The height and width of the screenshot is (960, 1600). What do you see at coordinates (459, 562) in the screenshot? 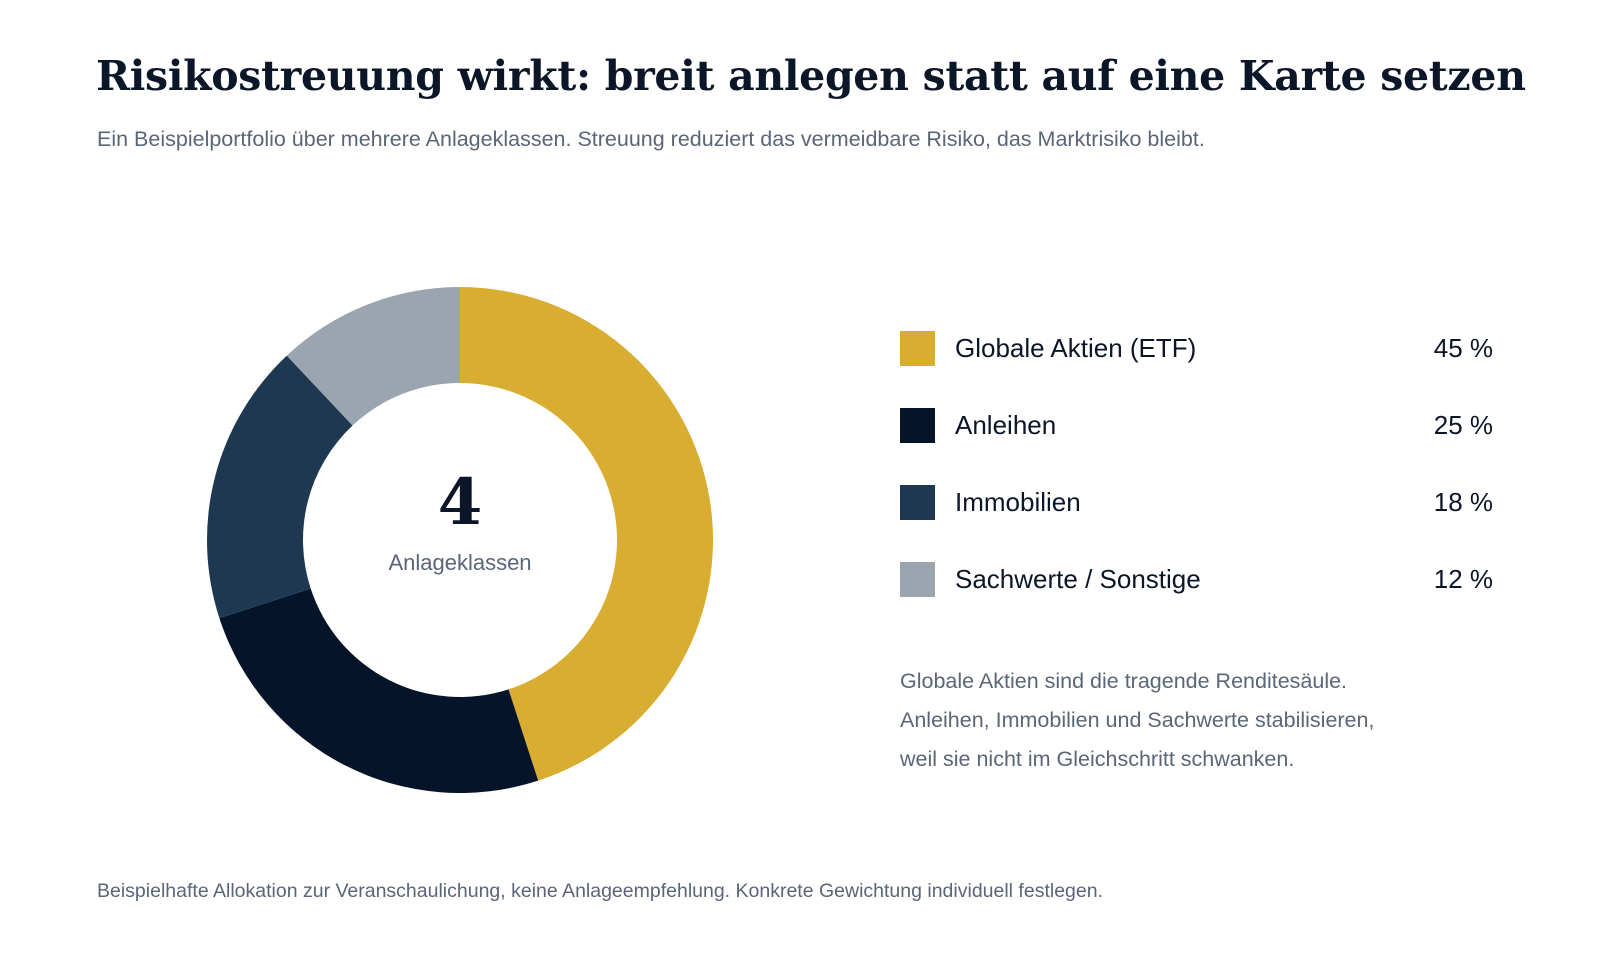
I see `center-label: Anlageklassen` at bounding box center [459, 562].